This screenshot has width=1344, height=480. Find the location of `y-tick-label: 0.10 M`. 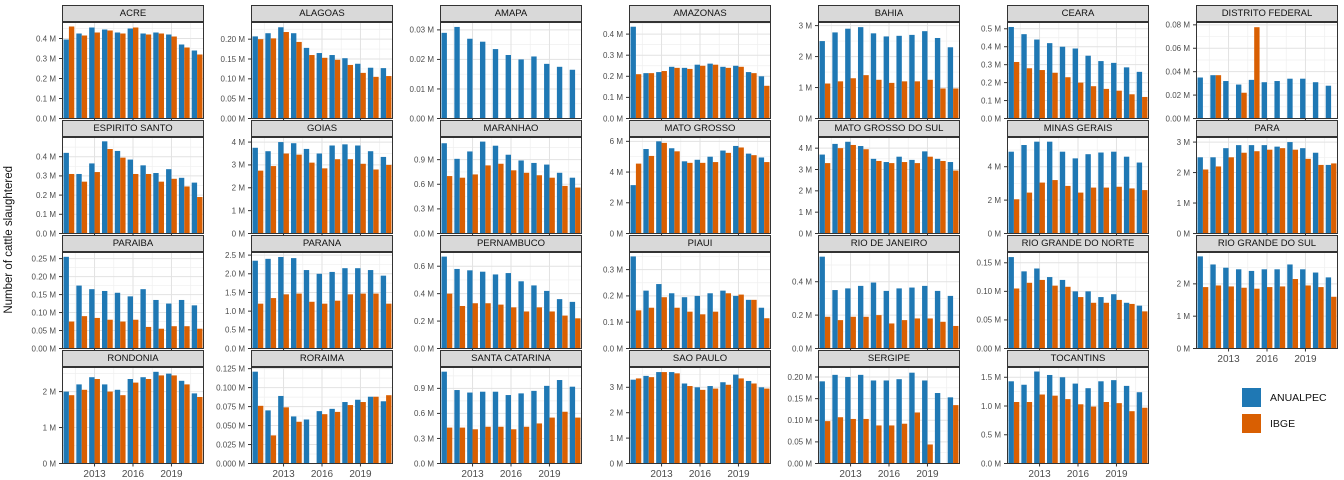

y-tick-label: 0.10 M is located at coordinates (233, 79).